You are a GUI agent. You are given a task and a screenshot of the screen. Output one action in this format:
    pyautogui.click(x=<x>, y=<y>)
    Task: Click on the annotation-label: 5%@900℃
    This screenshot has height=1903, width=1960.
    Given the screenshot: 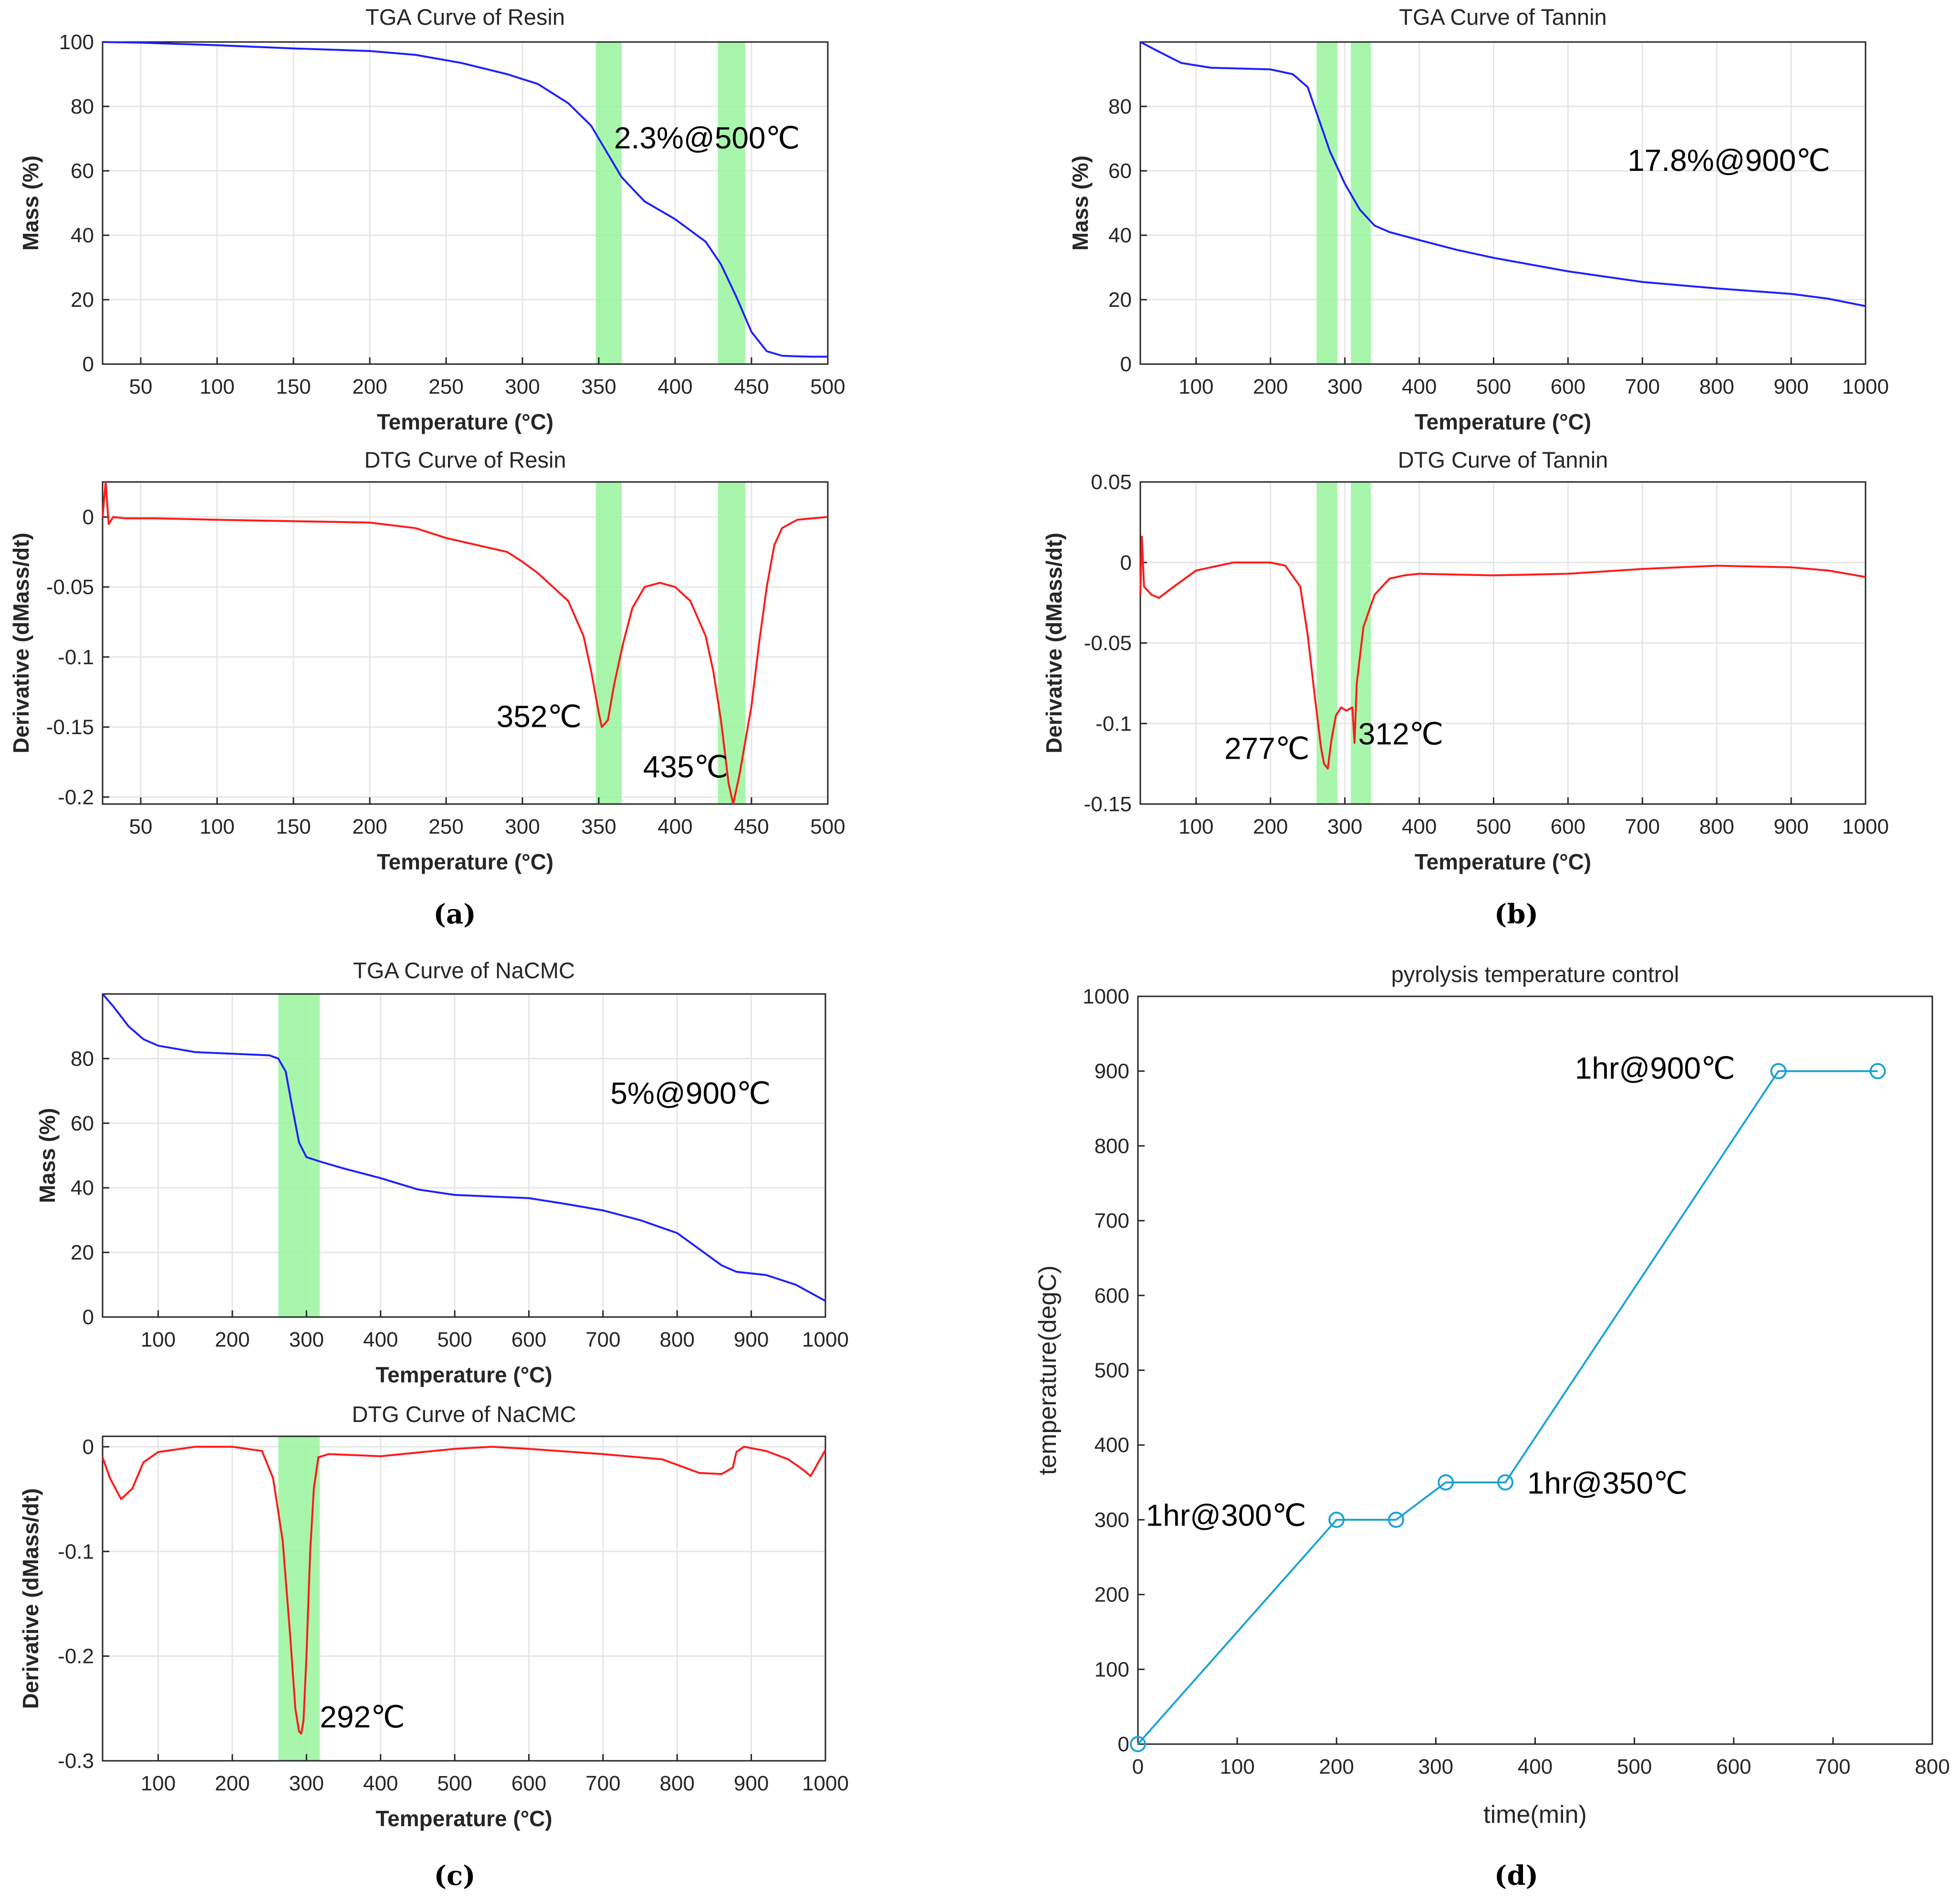 What is the action you would take?
    pyautogui.click(x=690, y=1093)
    